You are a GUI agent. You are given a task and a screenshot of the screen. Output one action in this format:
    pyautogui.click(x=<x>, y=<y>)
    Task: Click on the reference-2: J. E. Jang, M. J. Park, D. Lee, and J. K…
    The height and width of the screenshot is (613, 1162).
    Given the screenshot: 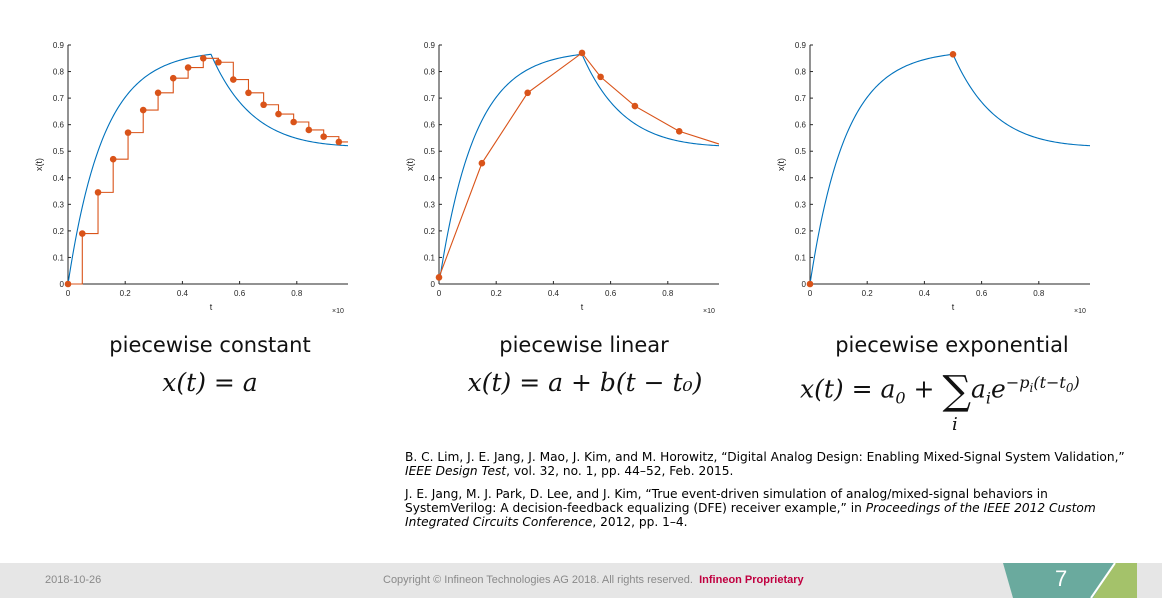 What is the action you would take?
    pyautogui.click(x=770, y=508)
    